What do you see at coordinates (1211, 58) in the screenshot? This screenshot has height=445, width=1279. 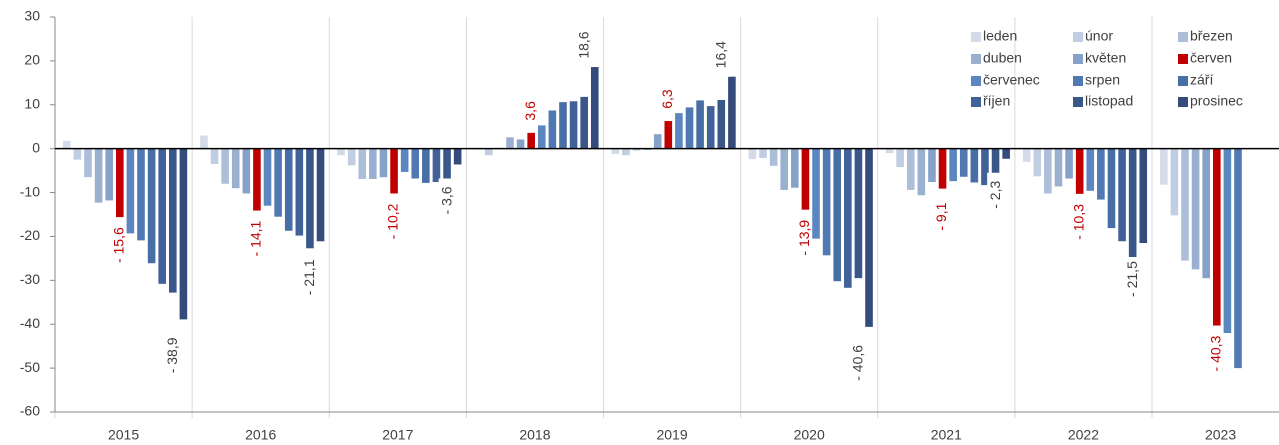 I see `legend-label: červen` at bounding box center [1211, 58].